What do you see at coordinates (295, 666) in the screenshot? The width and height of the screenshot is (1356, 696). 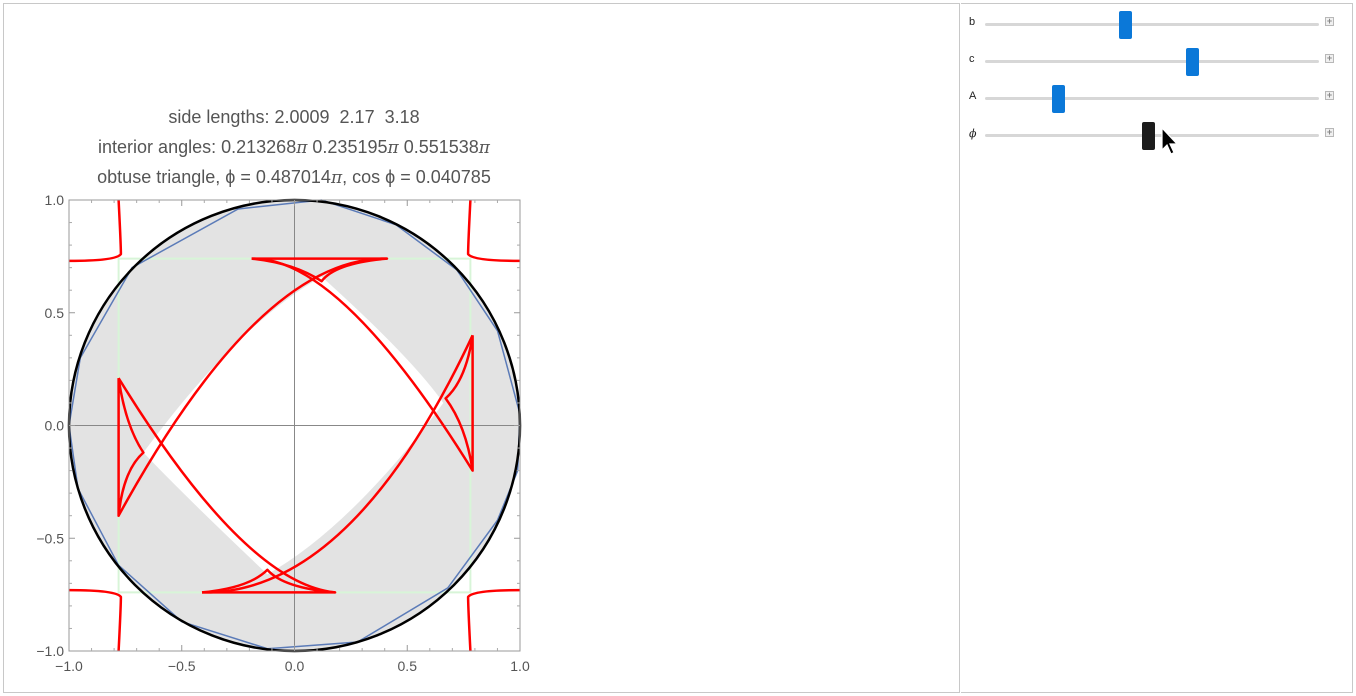 I see `x-tick-label: 0.0` at bounding box center [295, 666].